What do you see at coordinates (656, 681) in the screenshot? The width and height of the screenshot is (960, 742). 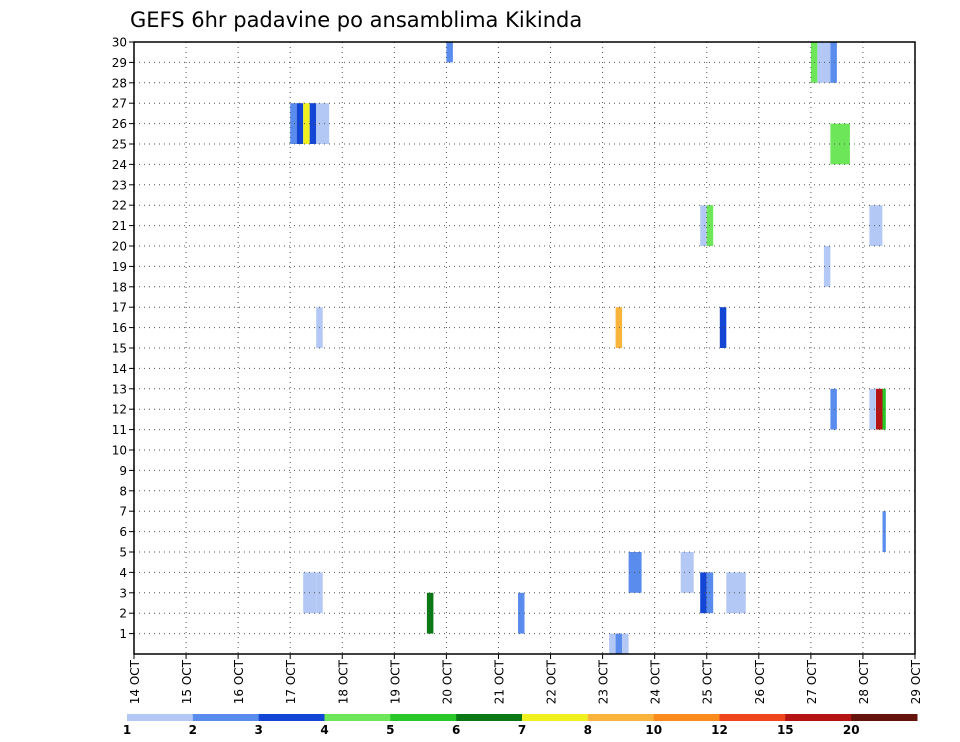 I see `x-tick-label: 24 OCT` at bounding box center [656, 681].